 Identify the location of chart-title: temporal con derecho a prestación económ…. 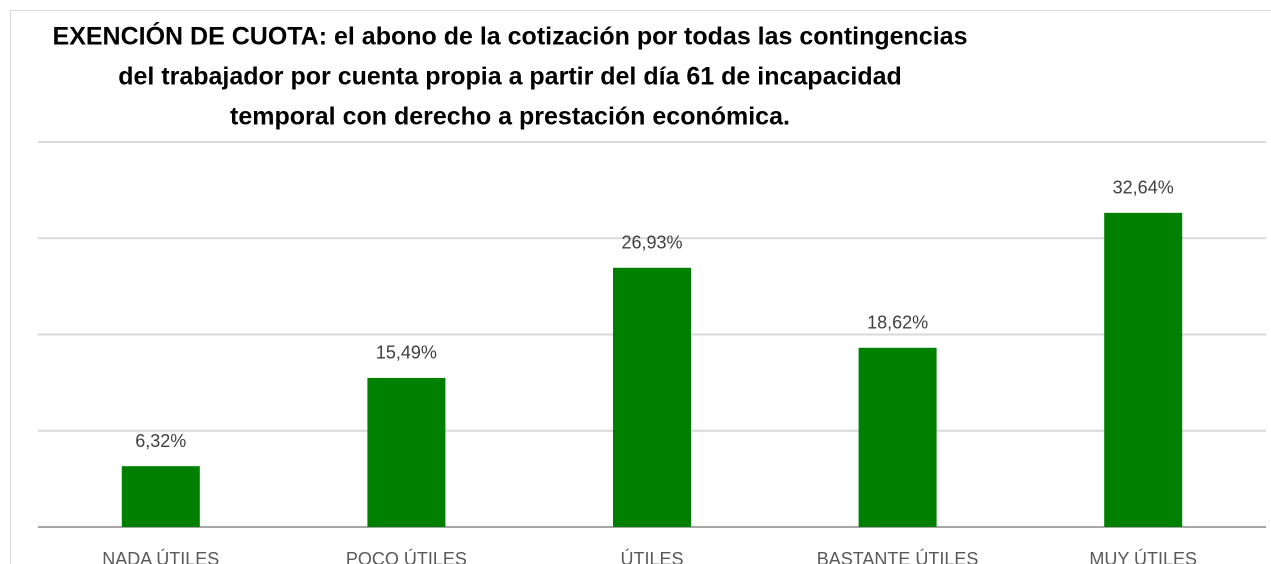
(510, 117).